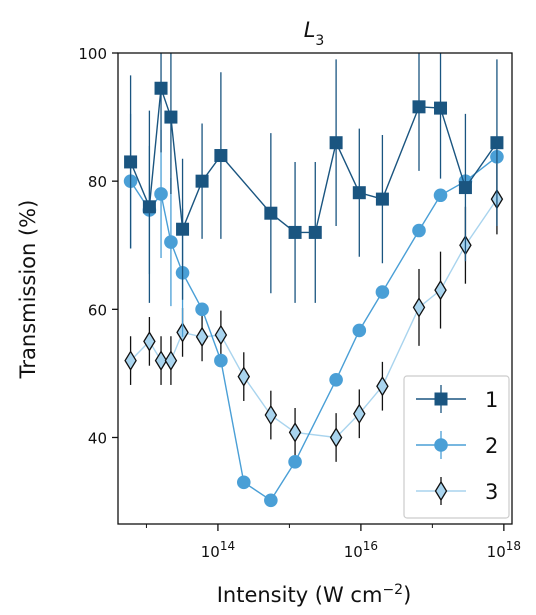  I want to click on x-axis-title: Intensity (W cm−2), so click(314, 594).